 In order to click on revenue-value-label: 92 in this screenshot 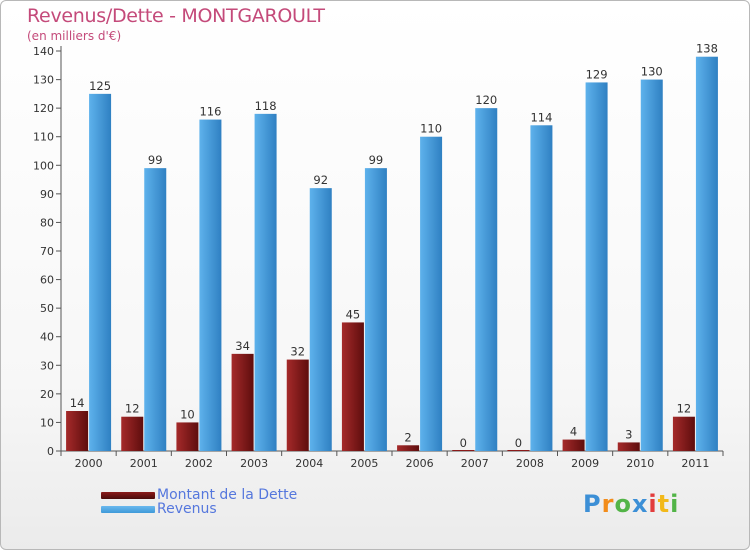, I will do `click(320, 180)`.